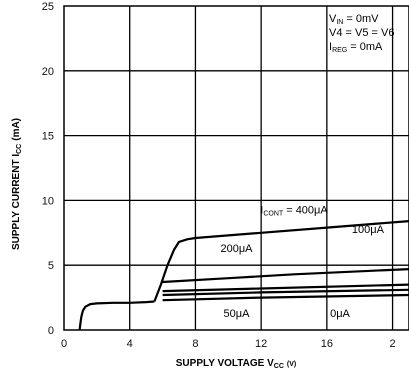 The height and width of the screenshot is (374, 409). I want to click on y-tick-label: 0, so click(51, 331).